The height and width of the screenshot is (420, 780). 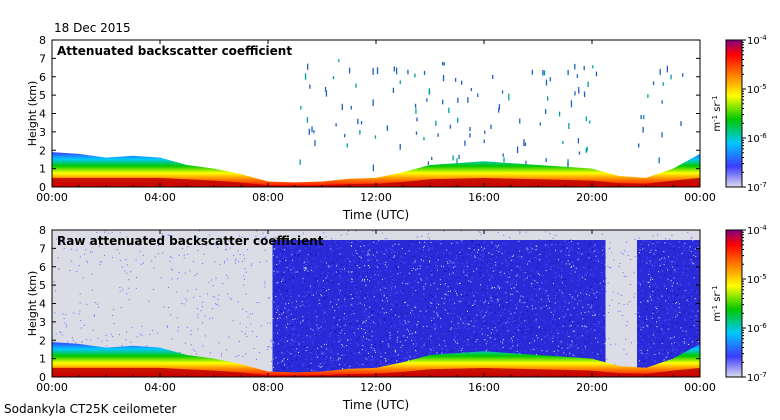 What do you see at coordinates (190, 241) in the screenshot?
I see `panel-title: Raw attenuated backscatter coefficient` at bounding box center [190, 241].